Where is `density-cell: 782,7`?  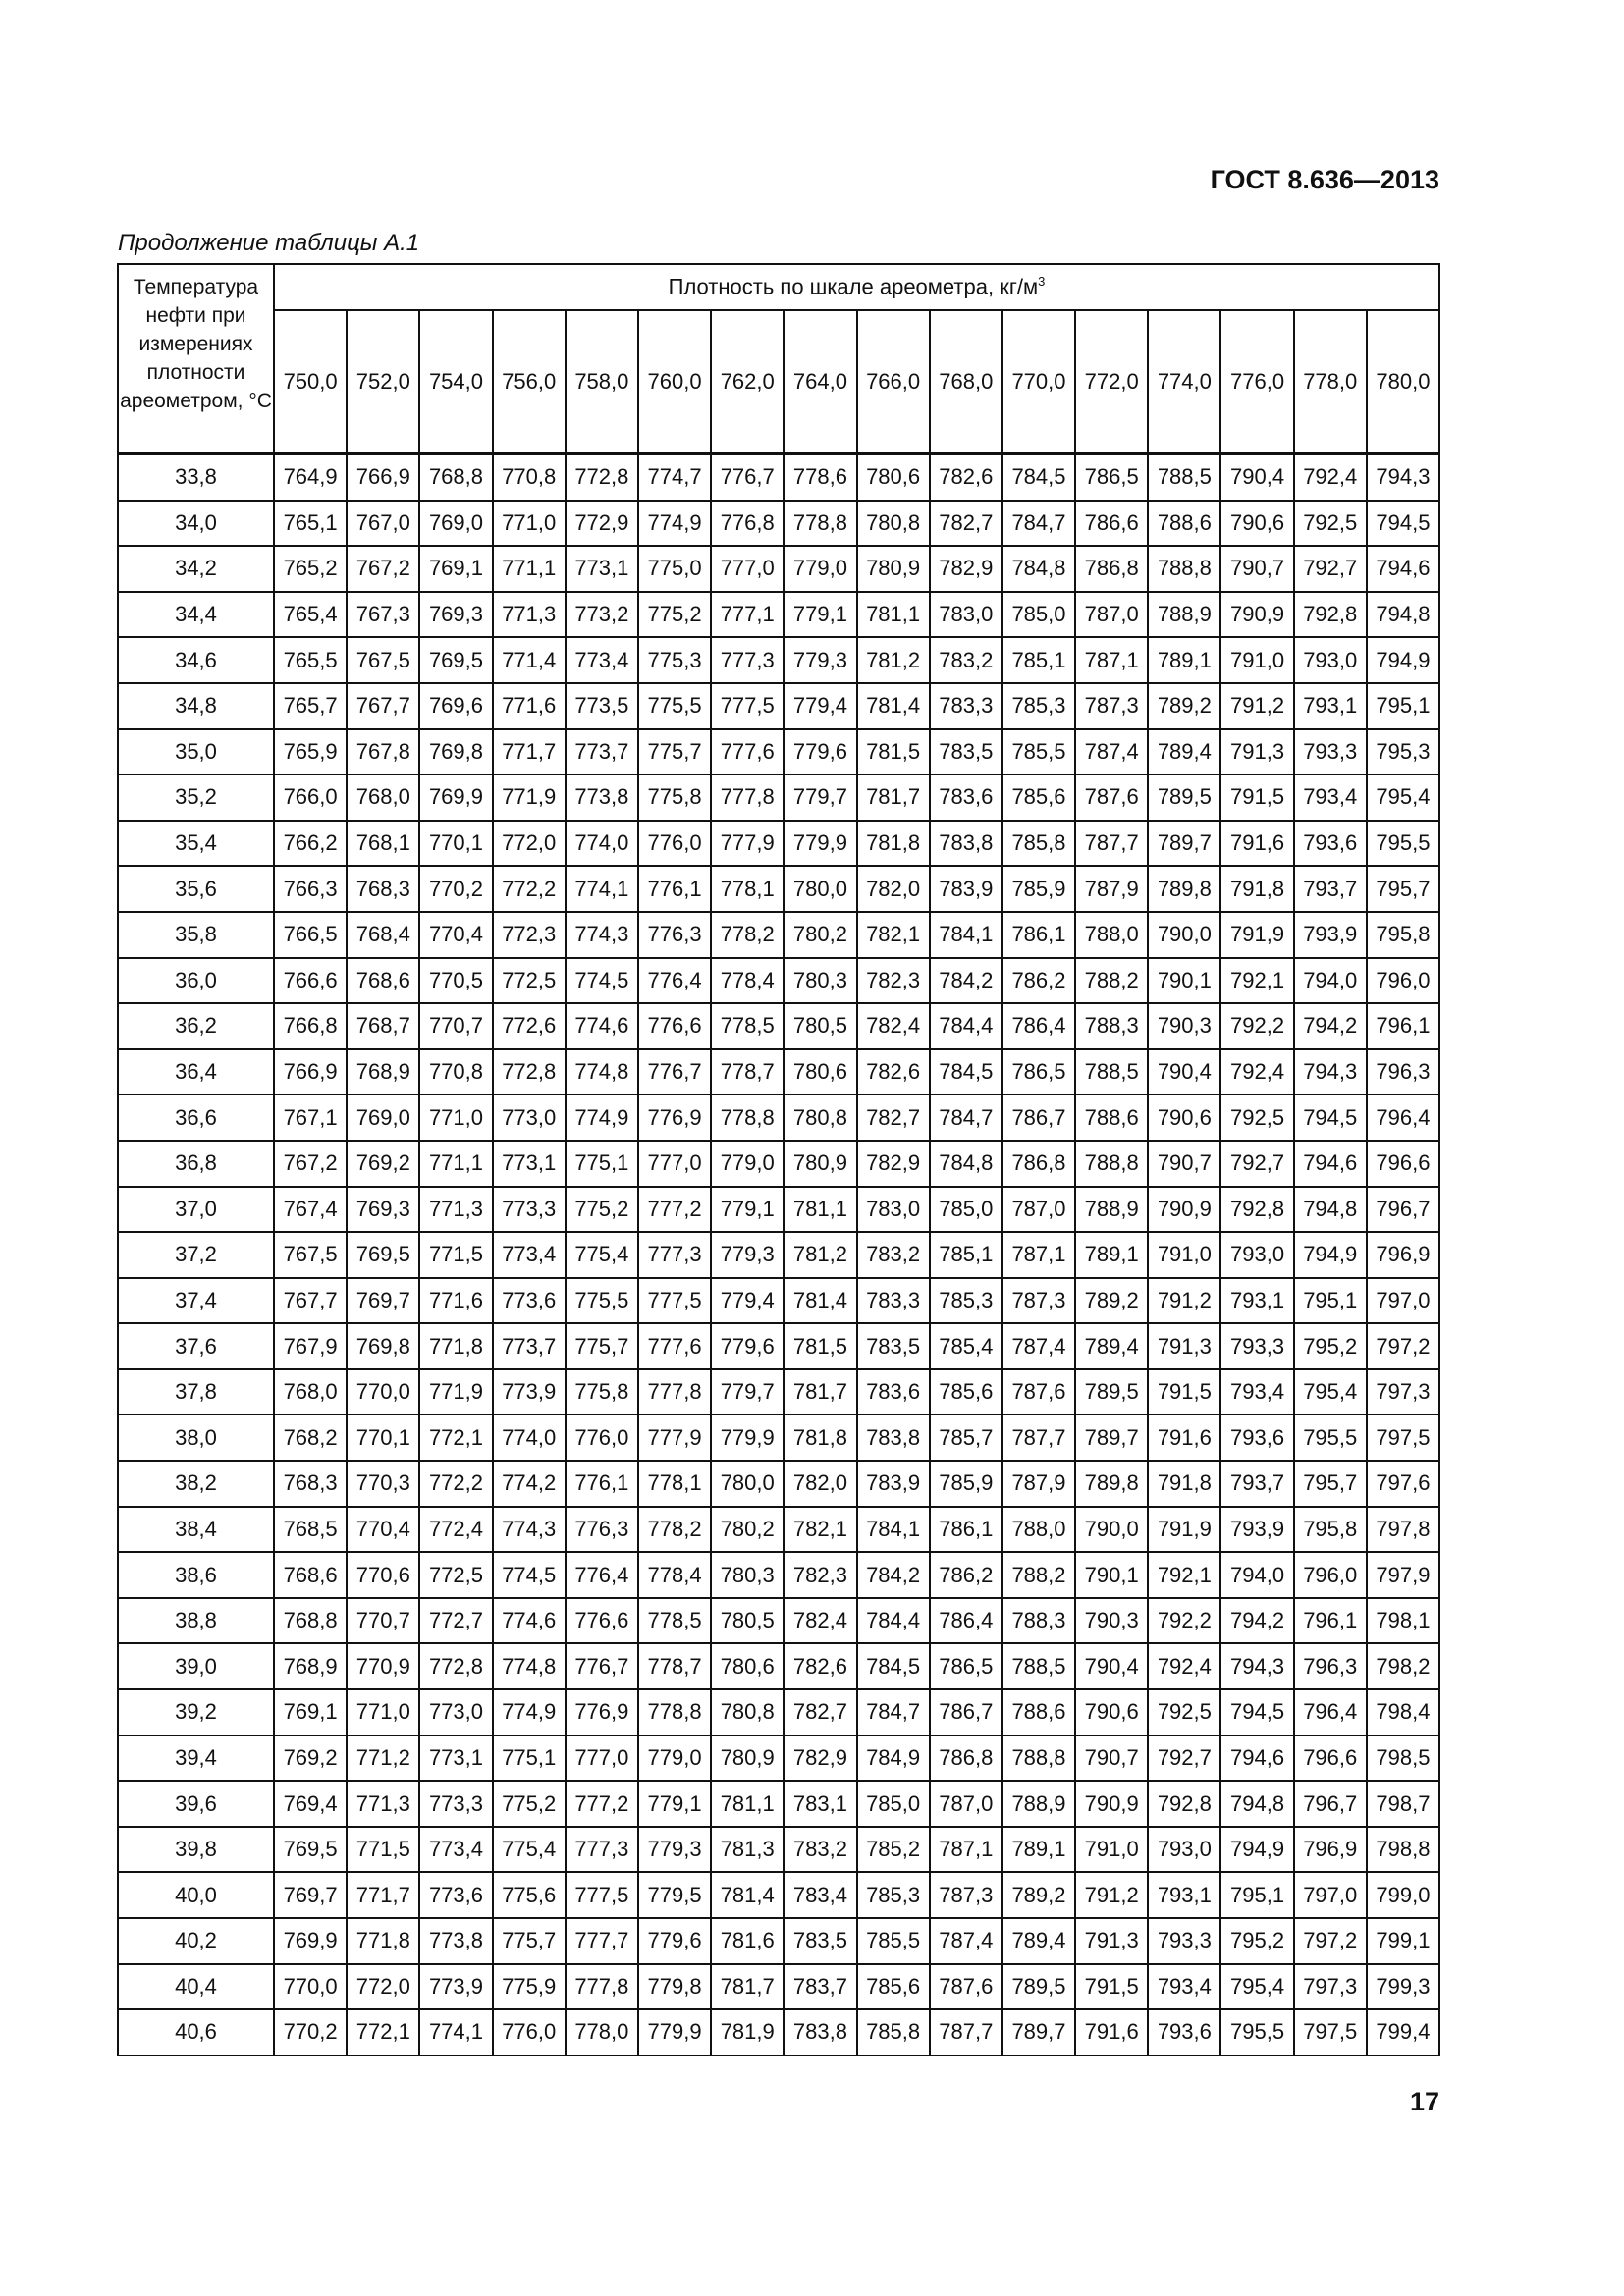
density-cell: 782,7 is located at coordinates (893, 1118).